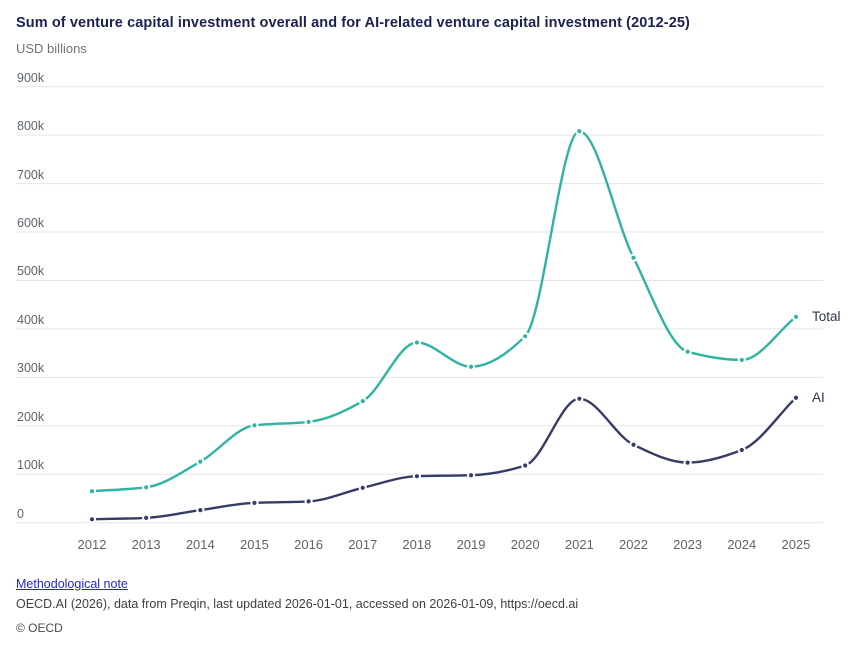  I want to click on y-tick-400k: 400k, so click(31, 319).